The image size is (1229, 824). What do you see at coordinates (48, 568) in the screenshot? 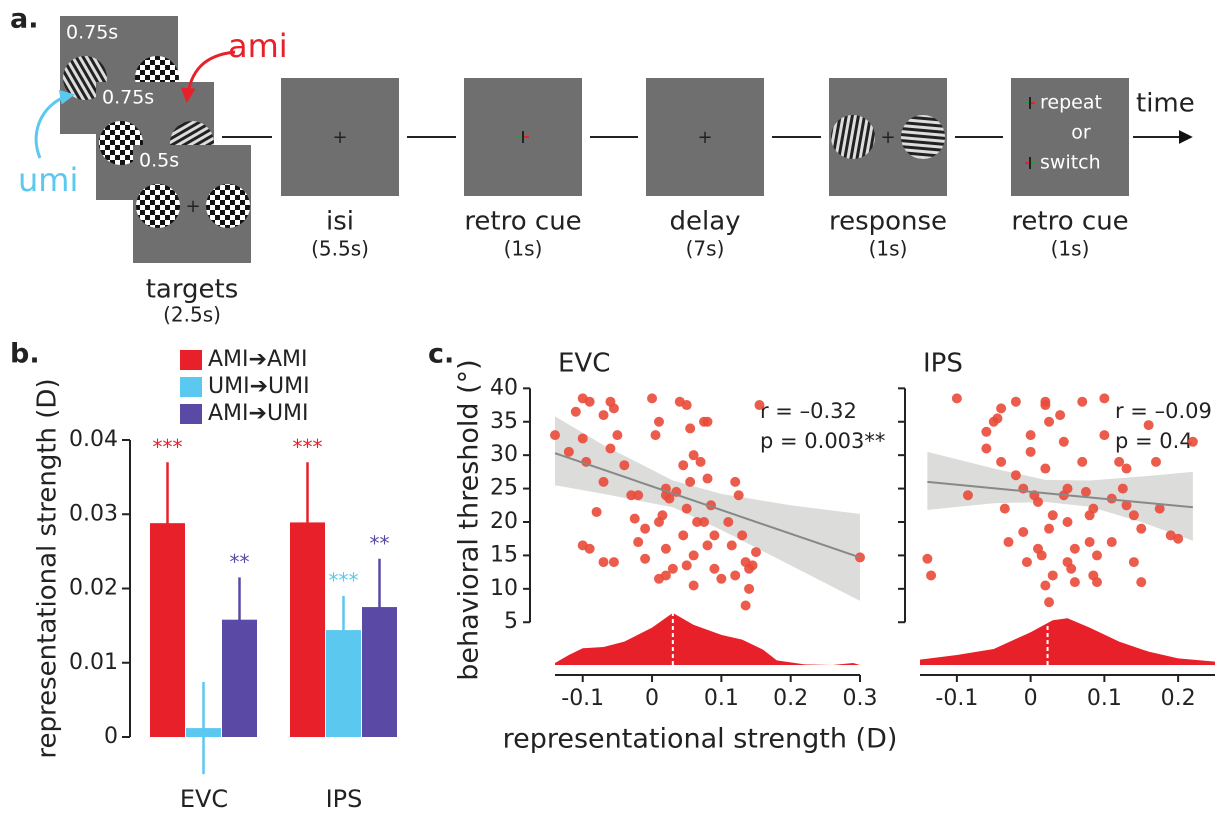
I see `y-axis-label: representational strength (D)` at bounding box center [48, 568].